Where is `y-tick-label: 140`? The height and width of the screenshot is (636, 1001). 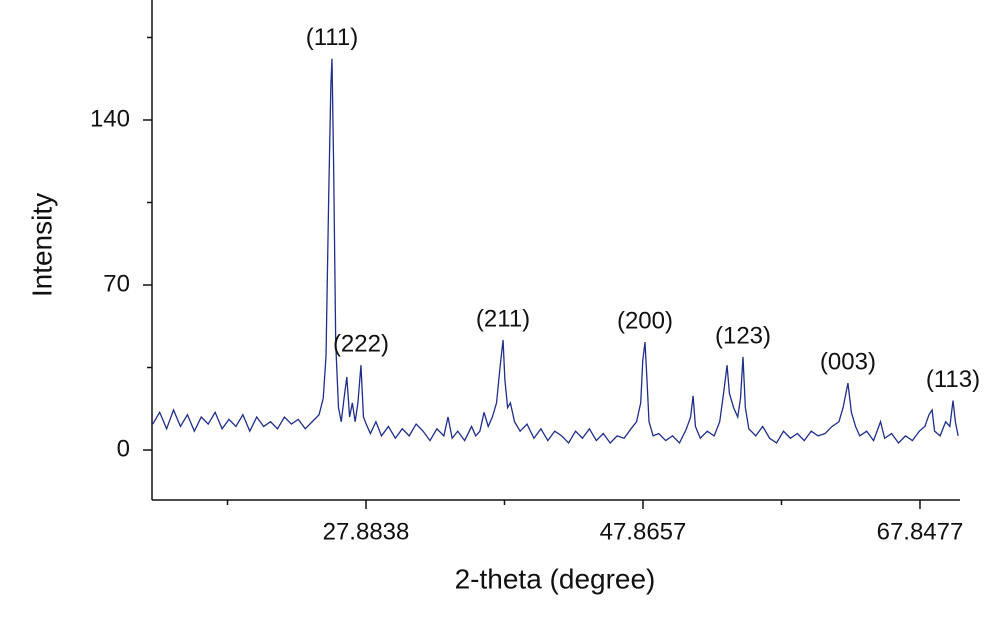 y-tick-label: 140 is located at coordinates (110, 118).